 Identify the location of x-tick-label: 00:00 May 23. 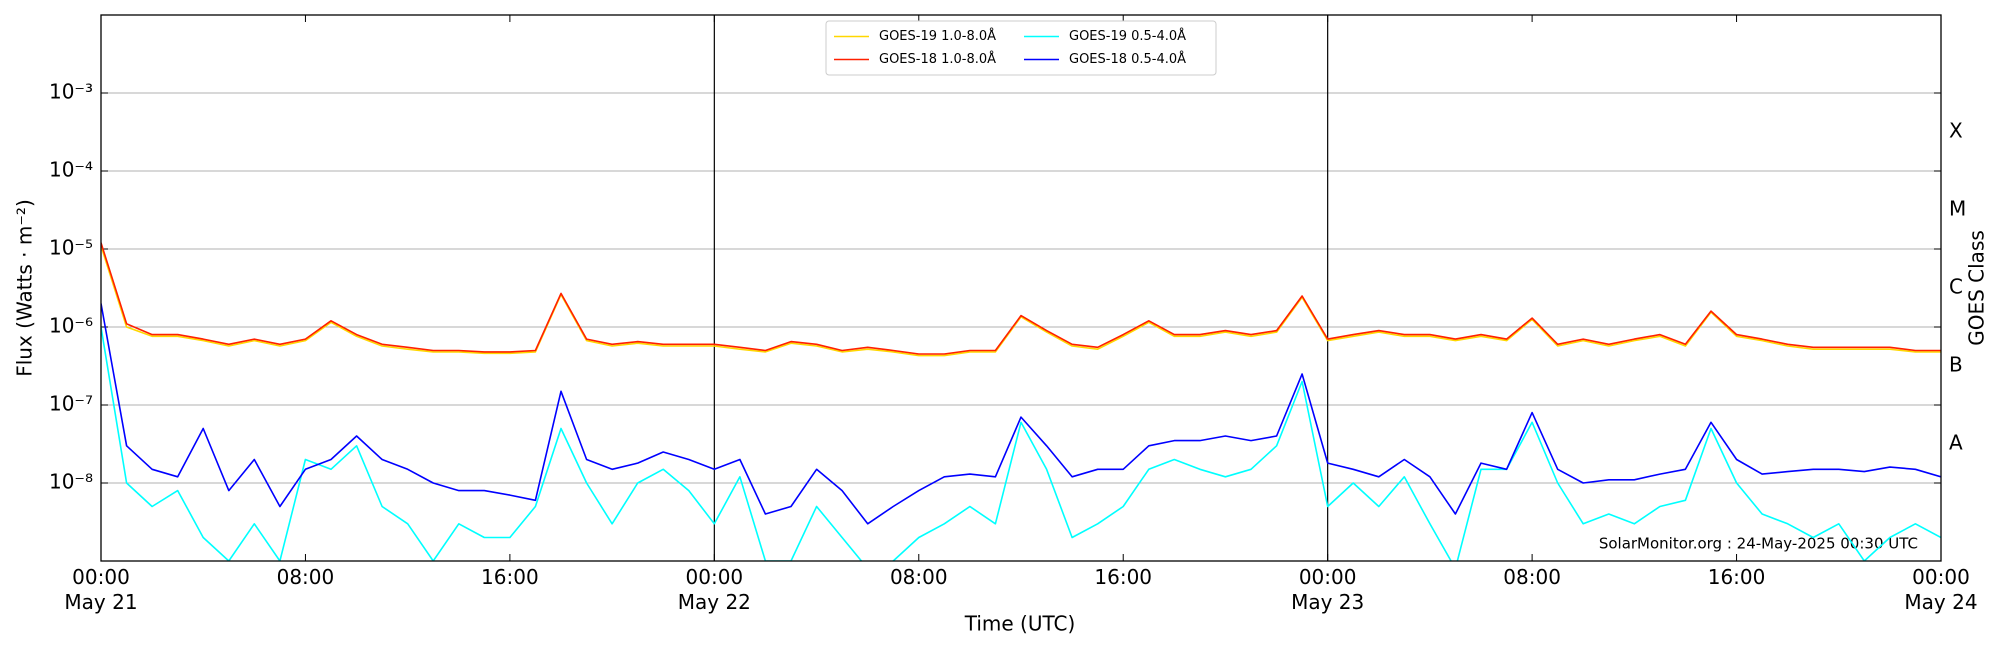
(1328, 589).